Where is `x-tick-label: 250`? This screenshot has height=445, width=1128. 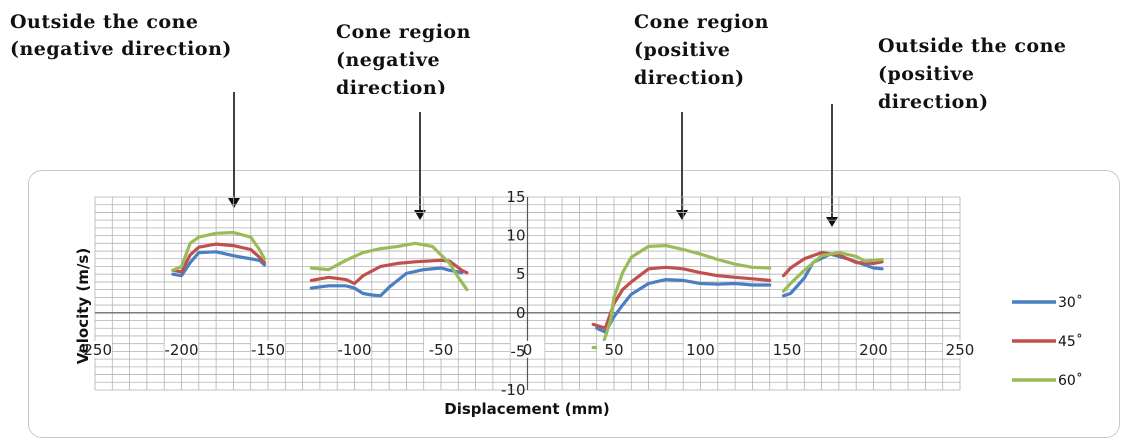
x-tick-label: 250 is located at coordinates (960, 350).